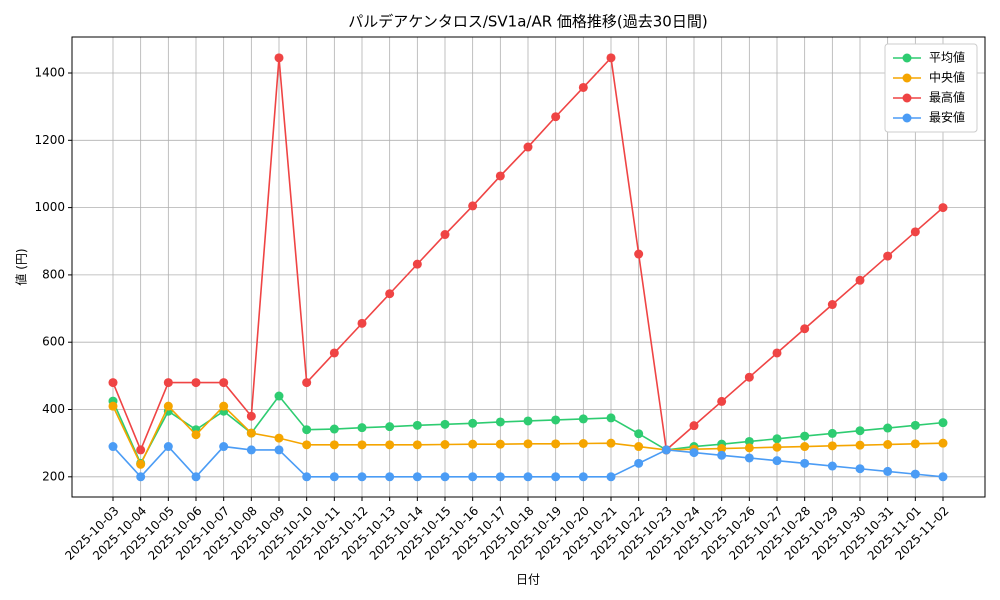  I want to click on legend-label: 最安値, so click(947, 117).